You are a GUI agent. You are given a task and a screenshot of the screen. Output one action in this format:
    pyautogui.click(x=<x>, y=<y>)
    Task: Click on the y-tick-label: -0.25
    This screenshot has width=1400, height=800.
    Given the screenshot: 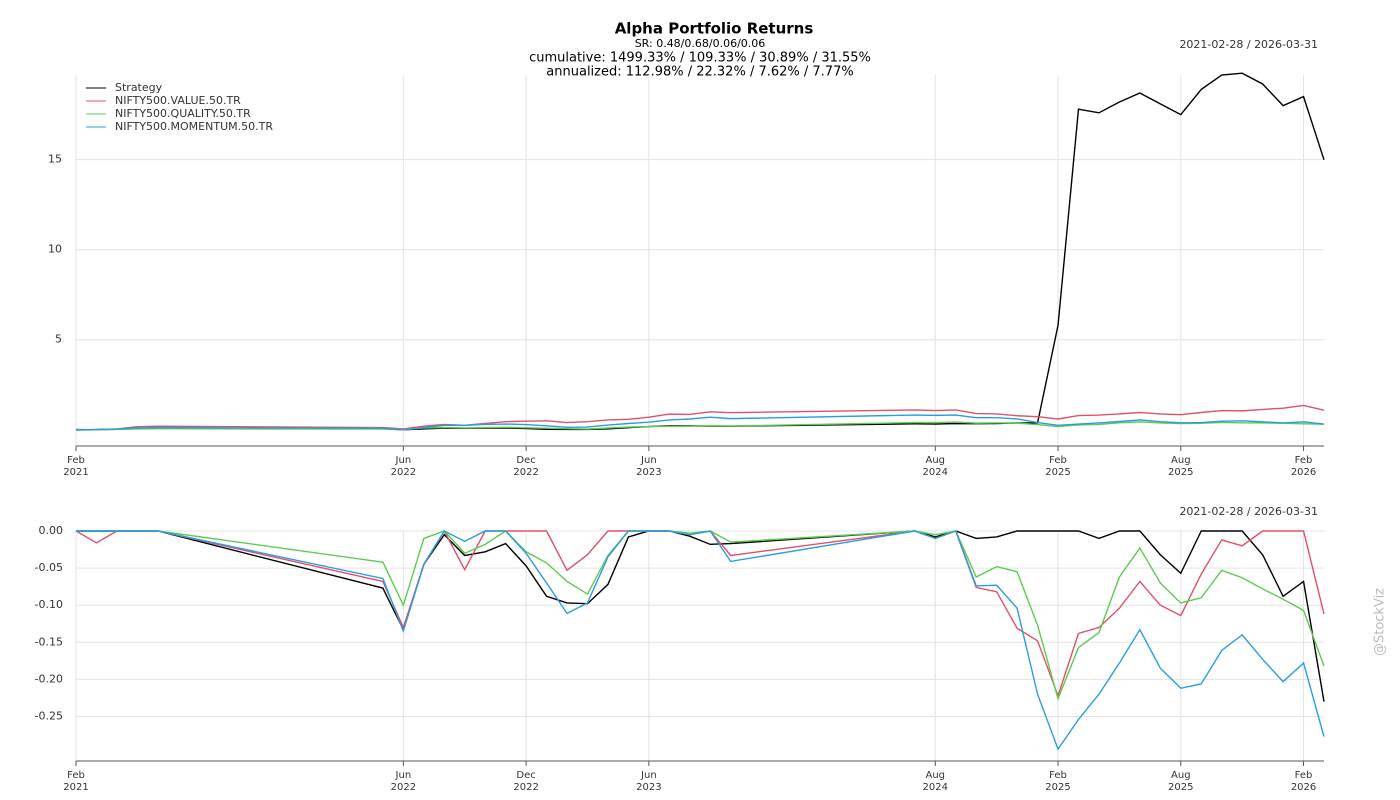 What is the action you would take?
    pyautogui.click(x=49, y=715)
    